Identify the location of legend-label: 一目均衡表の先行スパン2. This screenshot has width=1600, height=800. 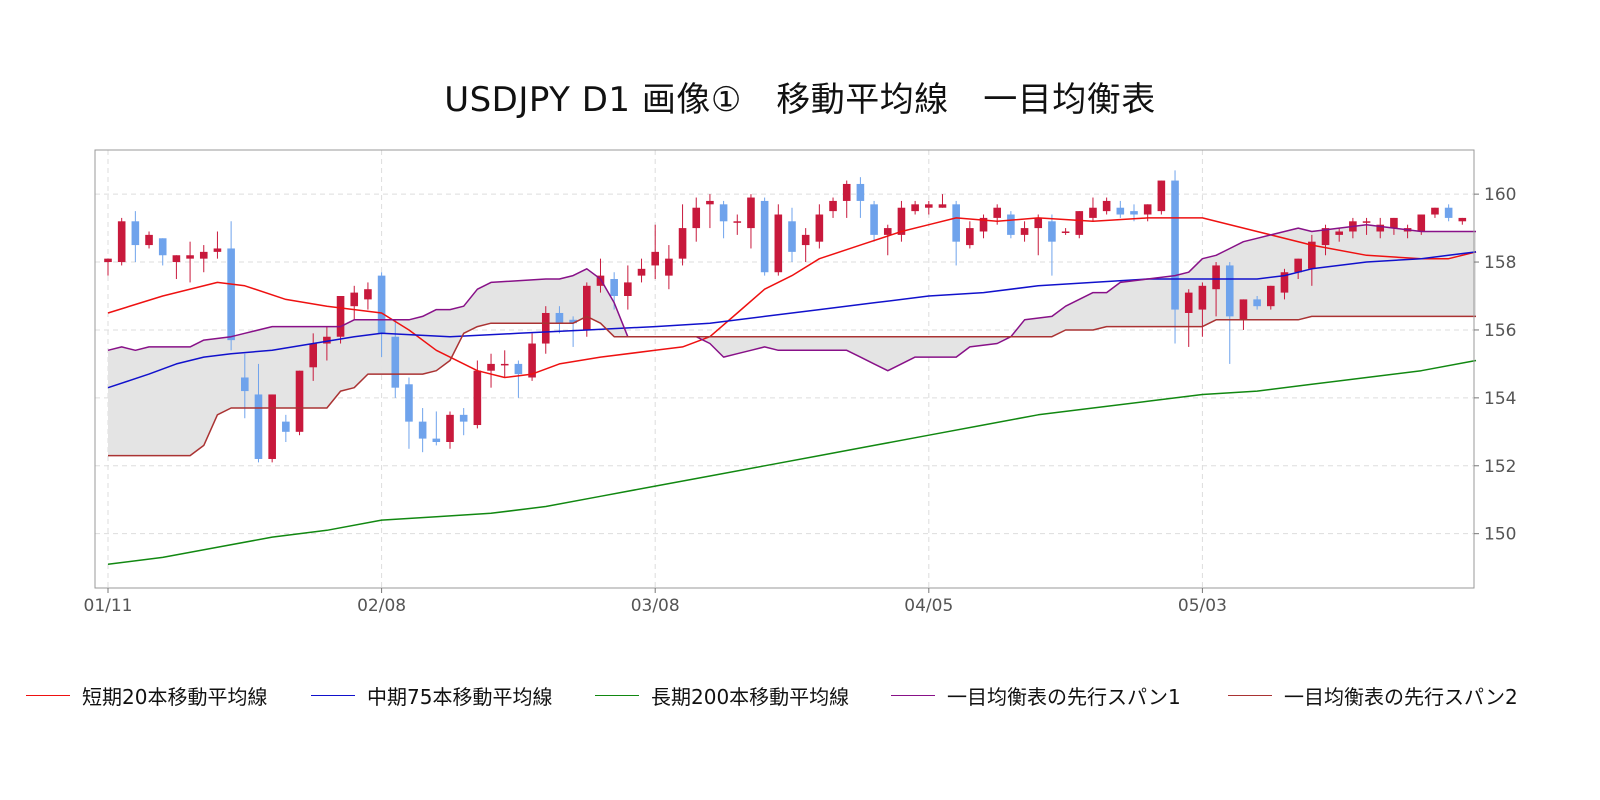
(1401, 696).